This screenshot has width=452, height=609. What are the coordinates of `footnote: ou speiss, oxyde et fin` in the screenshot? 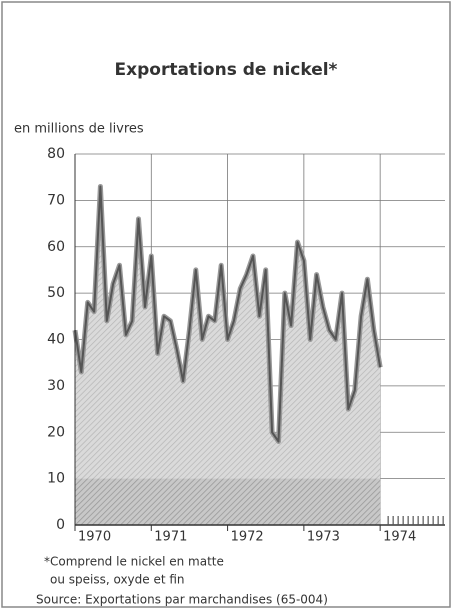 It's located at (117, 580).